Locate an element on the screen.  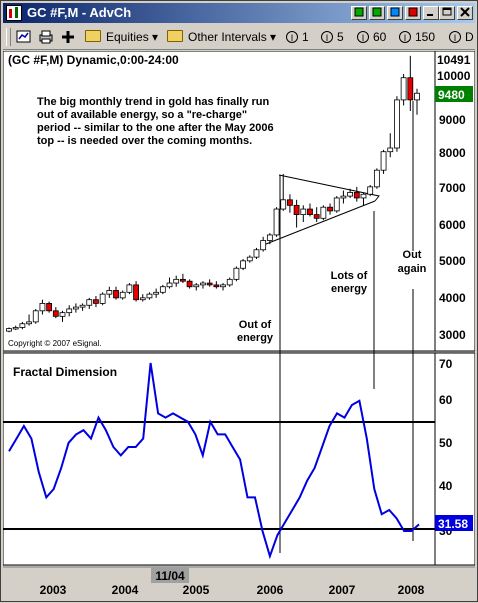
chart-properties-icon is located at coordinates (24, 37).